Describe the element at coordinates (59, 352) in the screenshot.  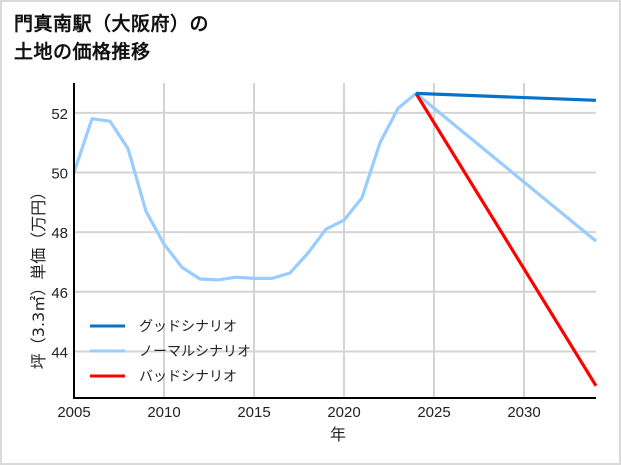
I see `y-tick-label: 44` at that location.